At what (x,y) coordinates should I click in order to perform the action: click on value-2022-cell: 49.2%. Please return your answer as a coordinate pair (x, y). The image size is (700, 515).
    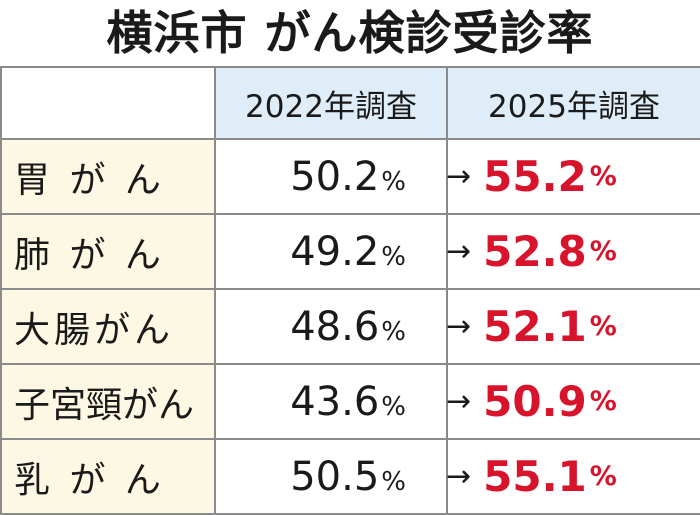
    Looking at the image, I should click on (331, 251).